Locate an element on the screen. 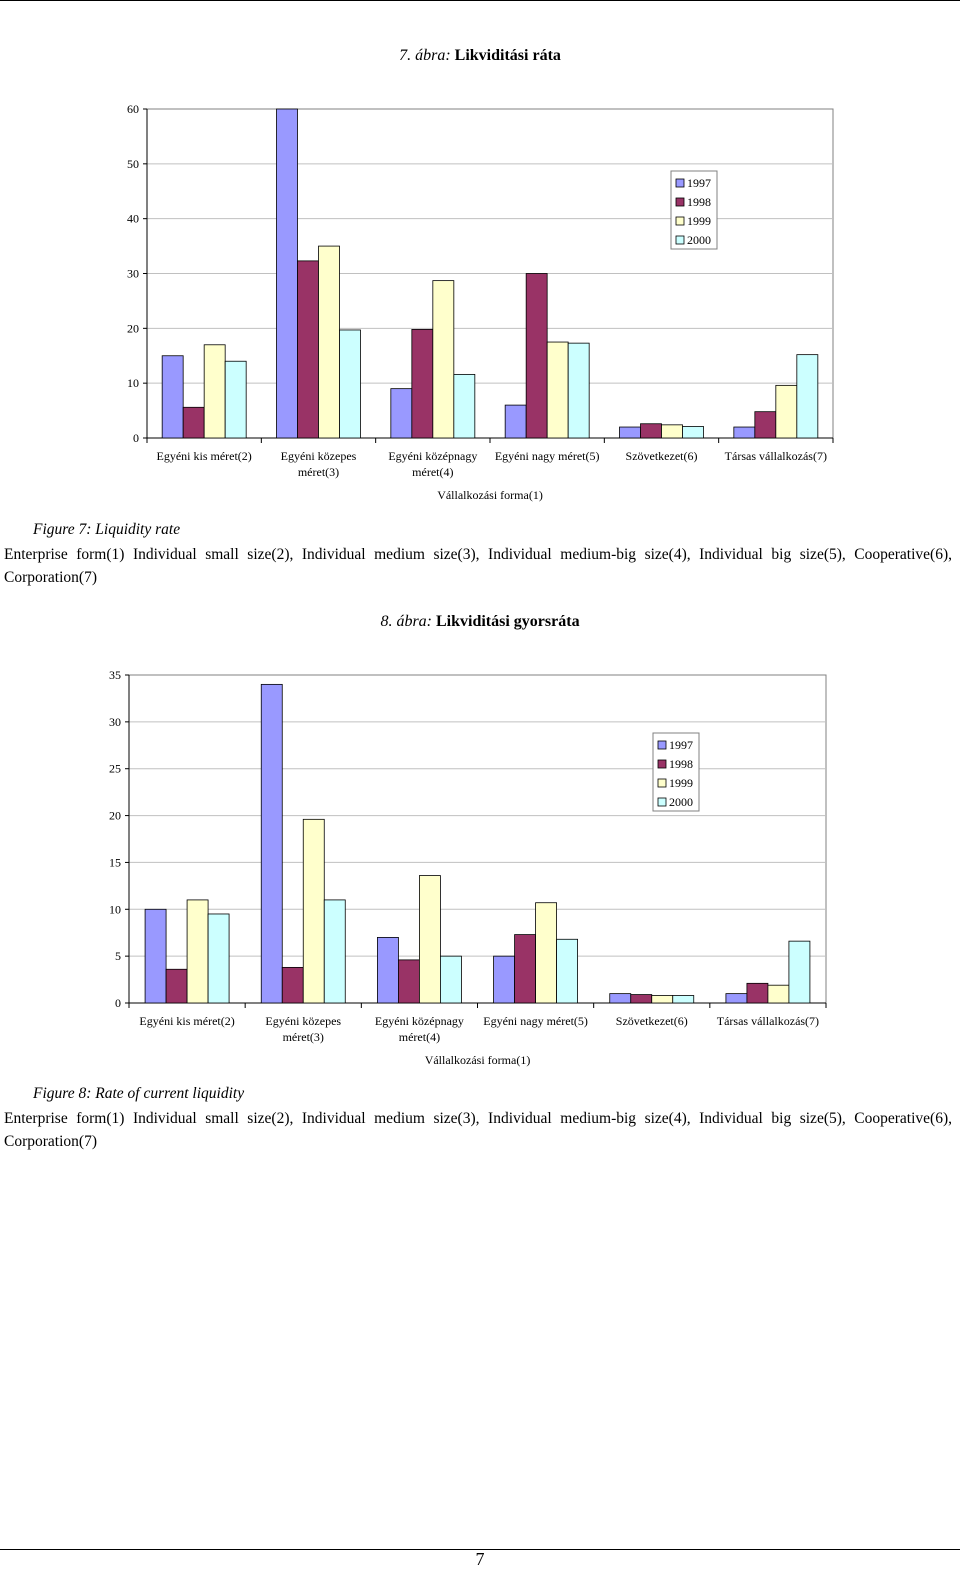  top-rule is located at coordinates (480, 0).